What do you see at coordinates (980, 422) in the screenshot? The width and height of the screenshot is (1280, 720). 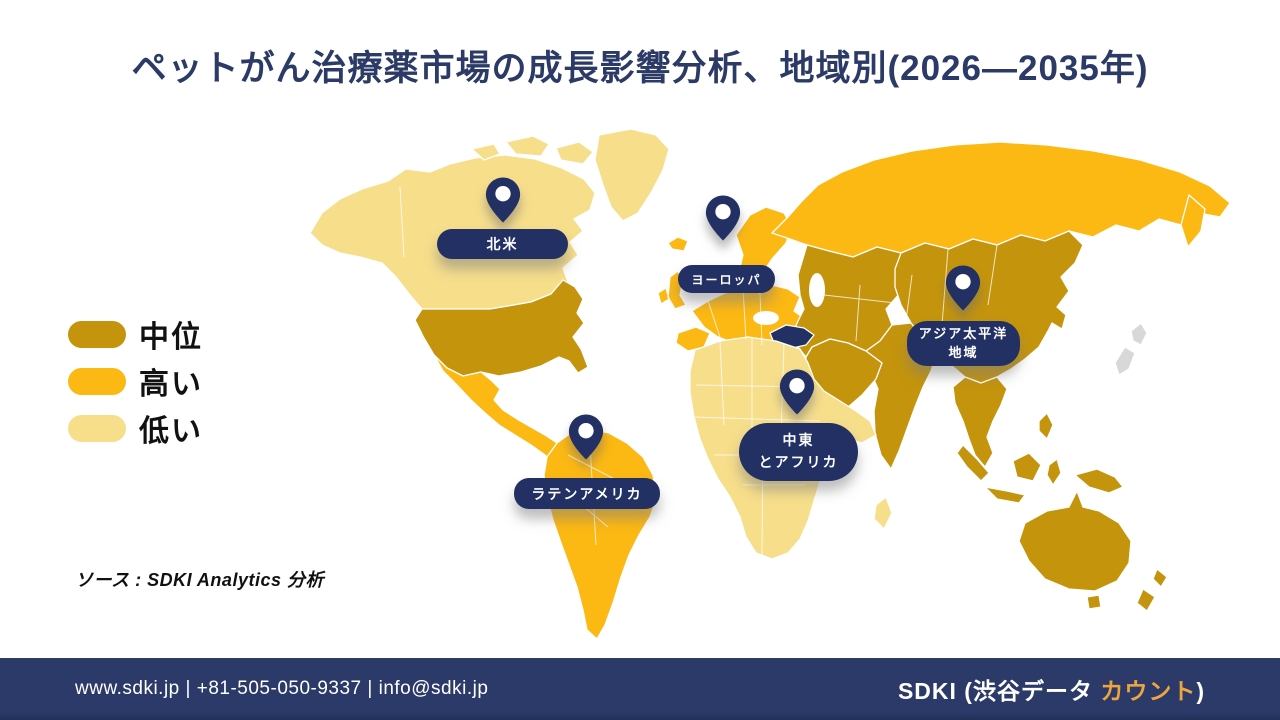 I see `region-southeast-asia` at bounding box center [980, 422].